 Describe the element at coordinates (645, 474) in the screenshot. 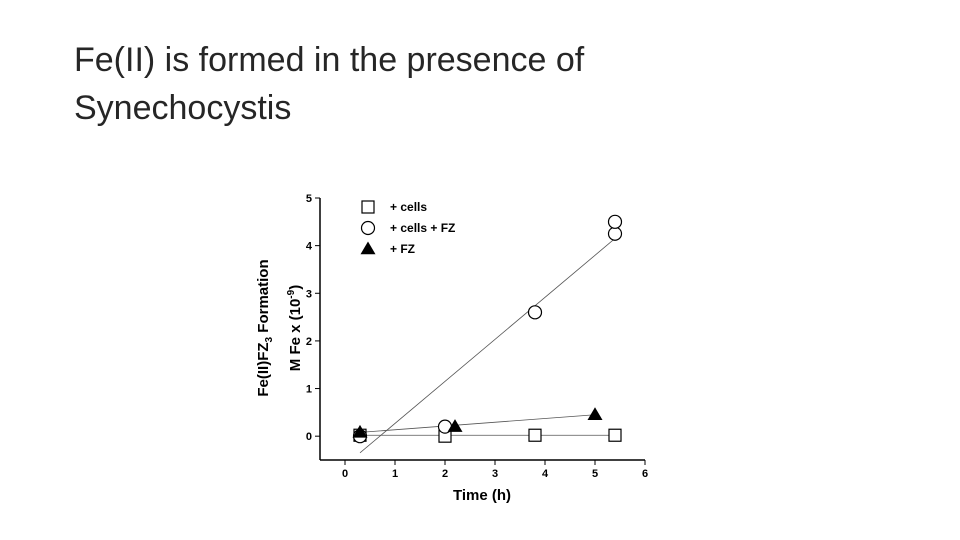

I see `x-tick-label: 6` at that location.